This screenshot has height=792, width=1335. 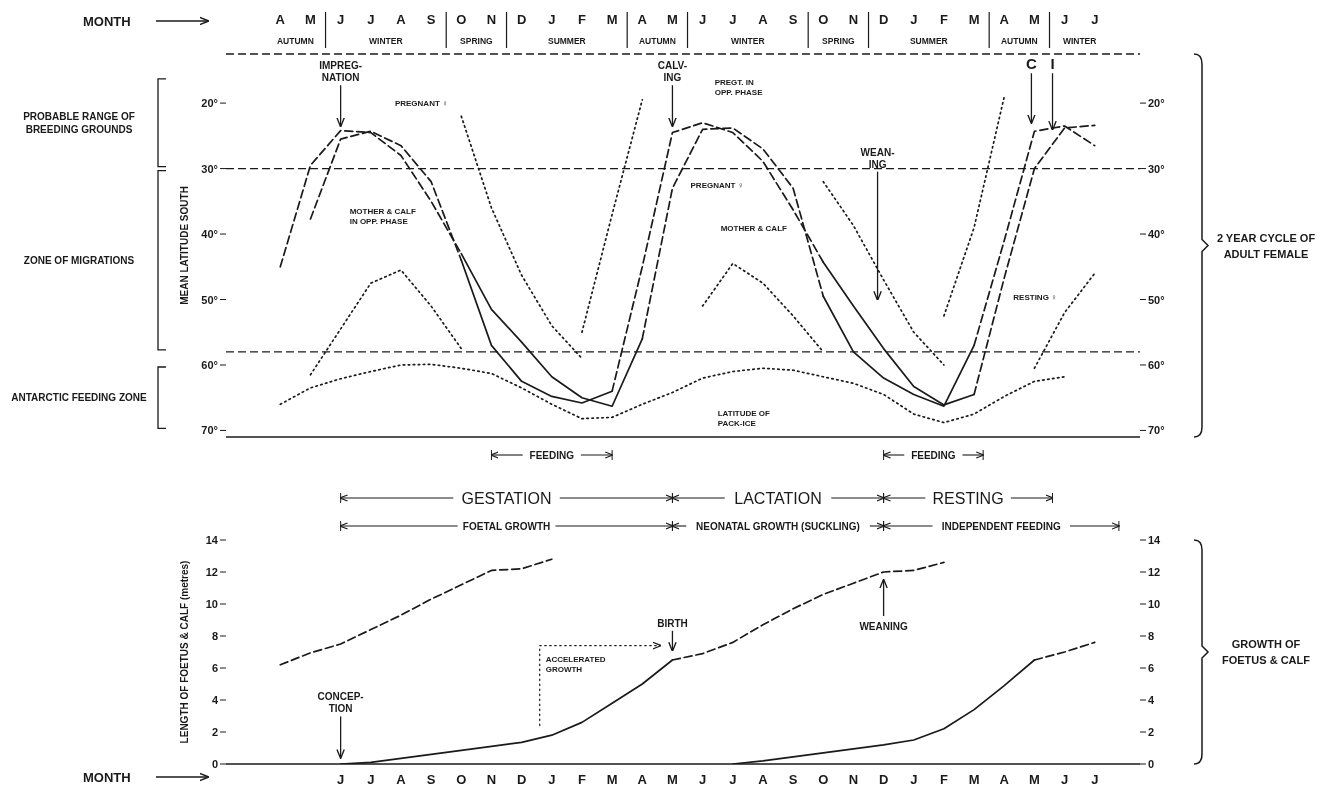 What do you see at coordinates (209, 430) in the screenshot?
I see `y-tick-label: 70°` at bounding box center [209, 430].